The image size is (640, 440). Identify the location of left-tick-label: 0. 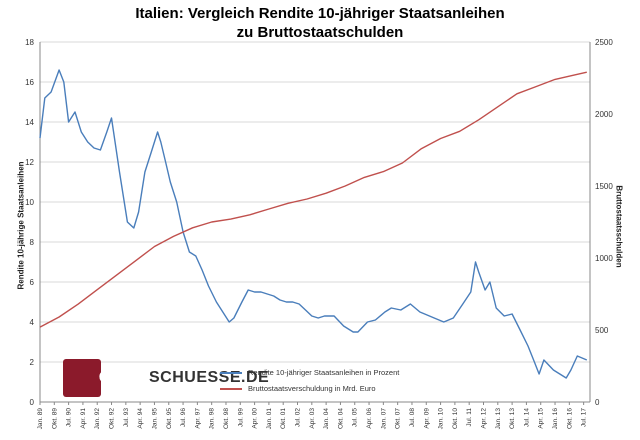
(32, 402).